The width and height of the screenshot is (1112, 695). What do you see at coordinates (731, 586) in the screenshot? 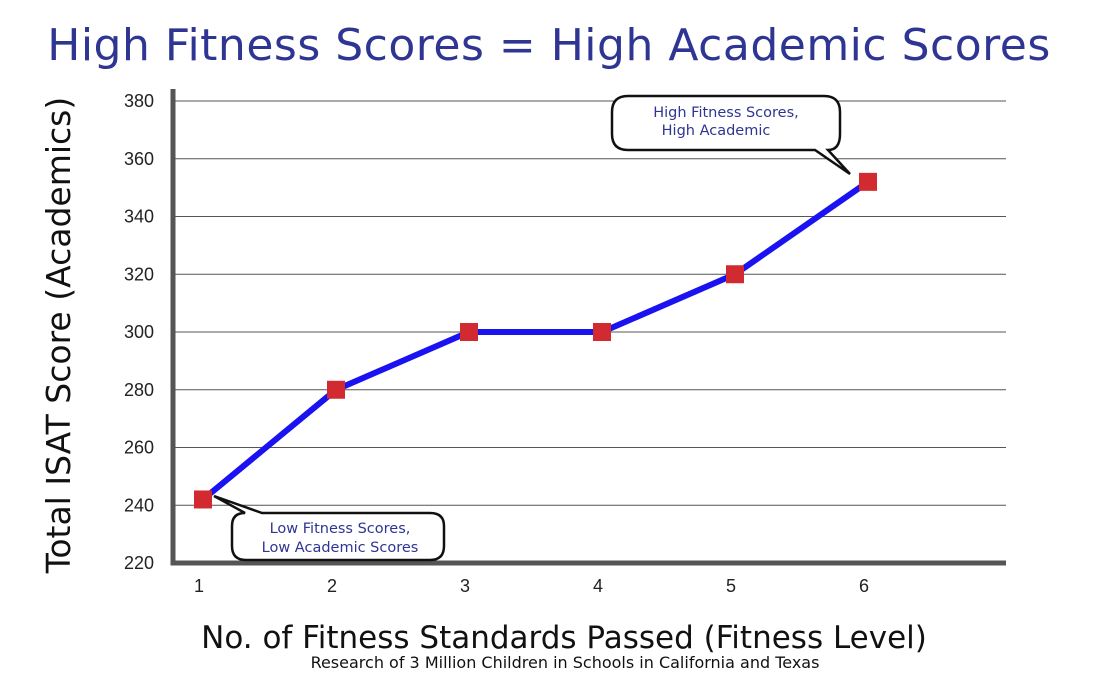
I see `x-tick-label: 5` at bounding box center [731, 586].